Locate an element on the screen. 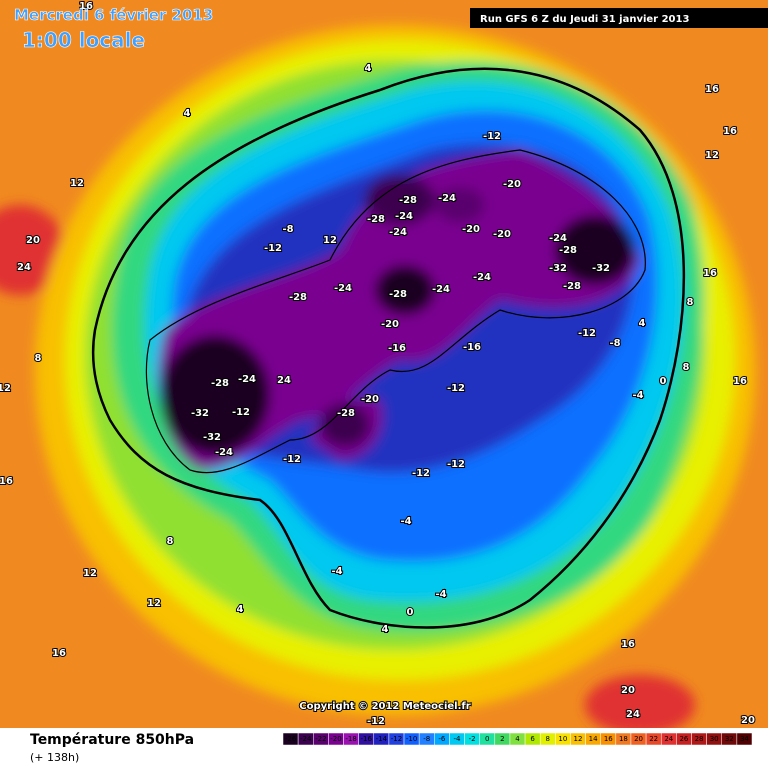 The width and height of the screenshot is (768, 768). scale-label: -22 is located at coordinates (320, 739).